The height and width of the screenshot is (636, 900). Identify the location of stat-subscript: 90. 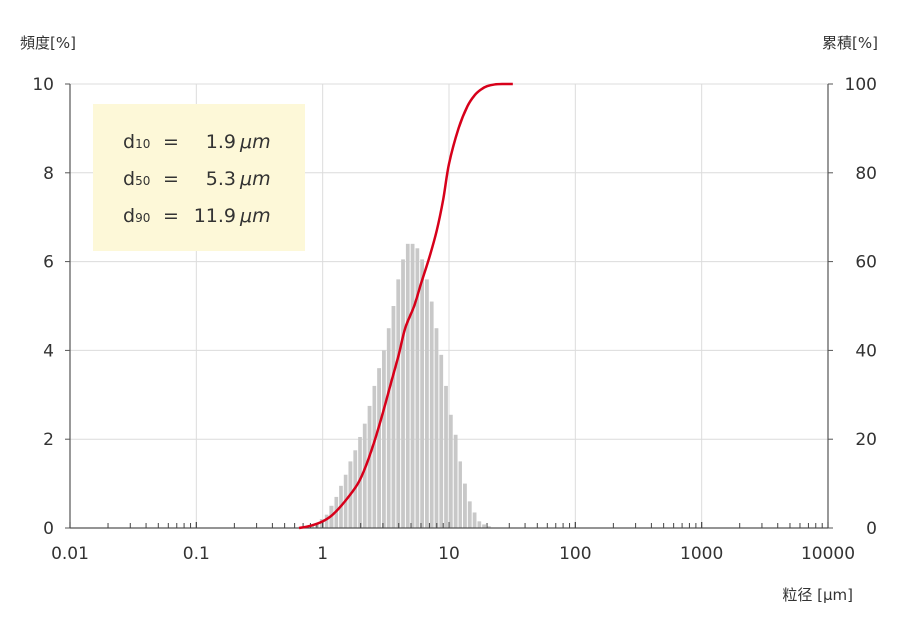
(142, 218).